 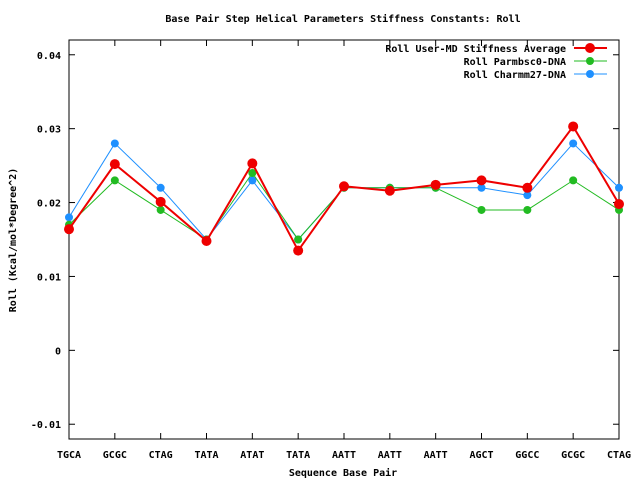 I want to click on y-tick-label: 0.03, so click(x=49, y=130).